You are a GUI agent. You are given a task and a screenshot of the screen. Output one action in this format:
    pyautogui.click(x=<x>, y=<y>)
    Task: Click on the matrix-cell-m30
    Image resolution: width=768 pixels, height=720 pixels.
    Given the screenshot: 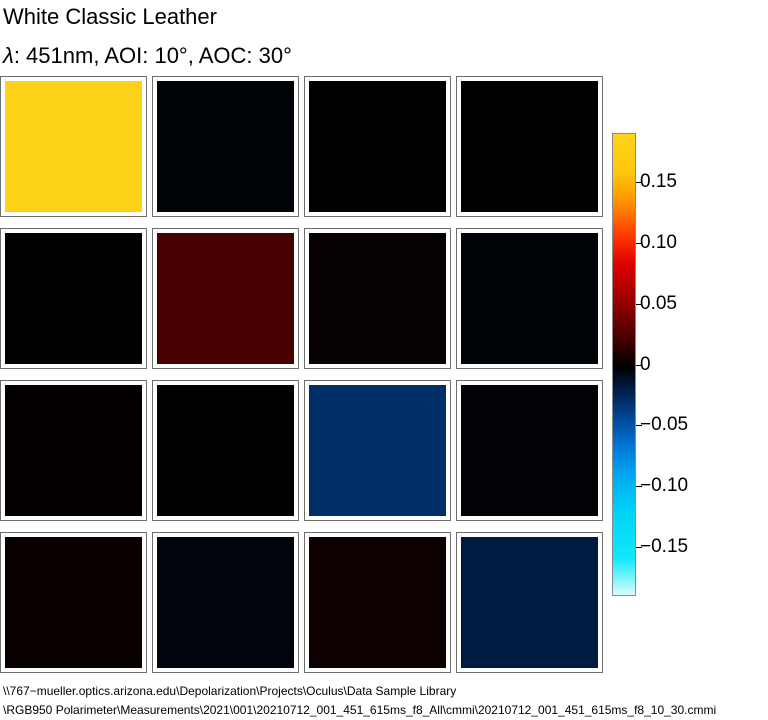 What is the action you would take?
    pyautogui.click(x=73, y=602)
    